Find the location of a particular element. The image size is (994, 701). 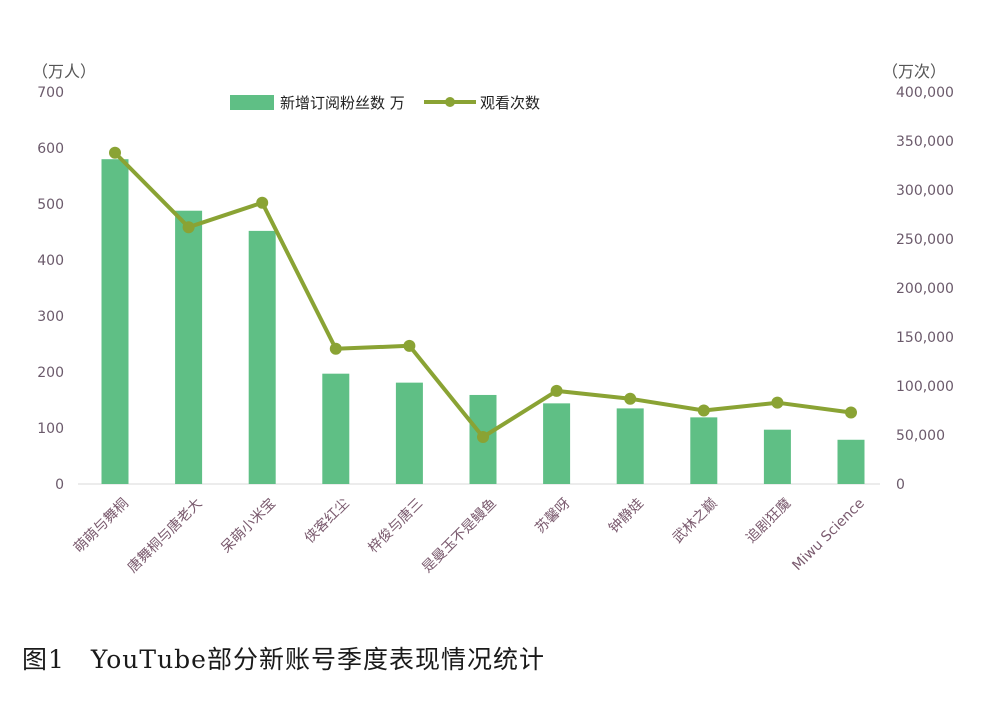

category-label: 侠客红尘 is located at coordinates (327, 521).